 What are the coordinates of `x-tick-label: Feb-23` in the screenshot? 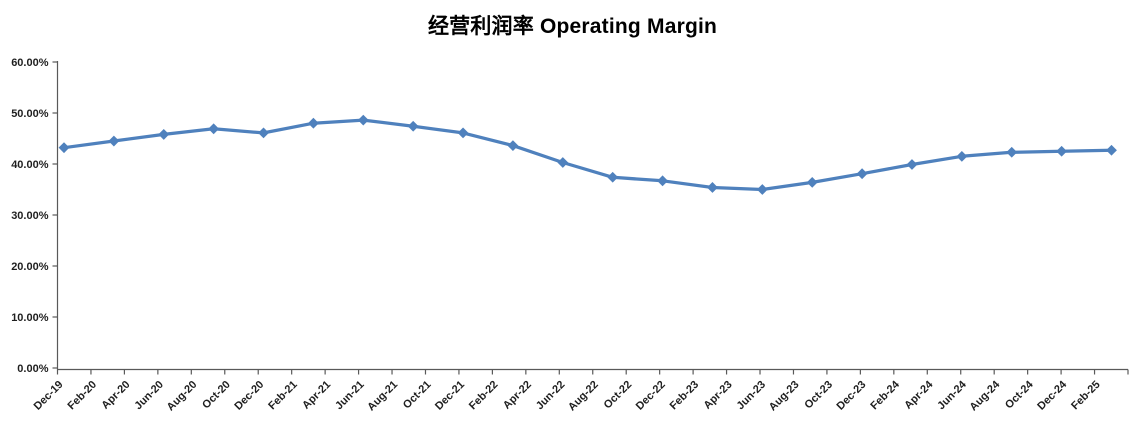 It's located at (685, 396).